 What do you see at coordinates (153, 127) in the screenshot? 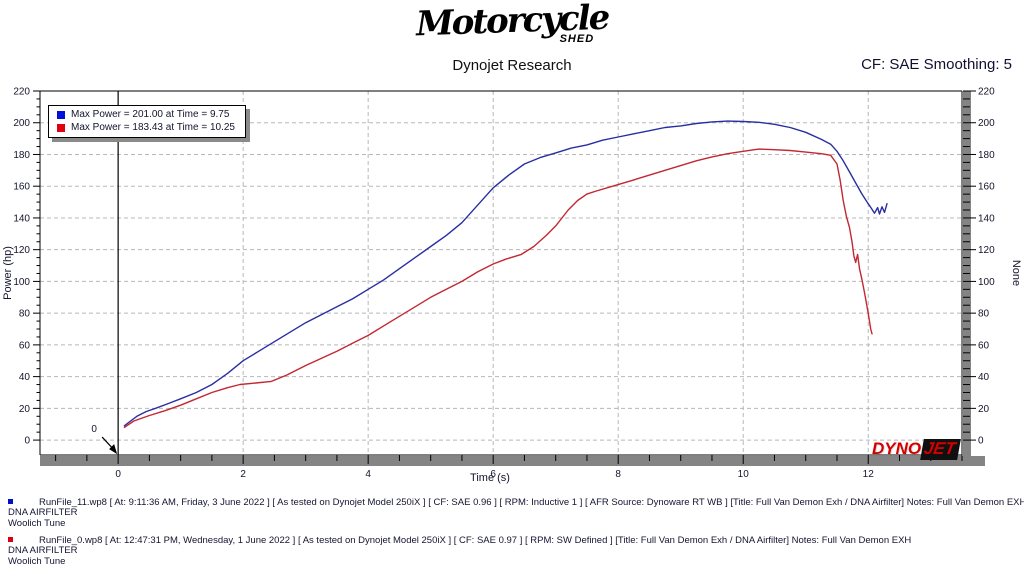
I see `legend-label: Max Power = 183.43 at Time = 10.25` at bounding box center [153, 127].